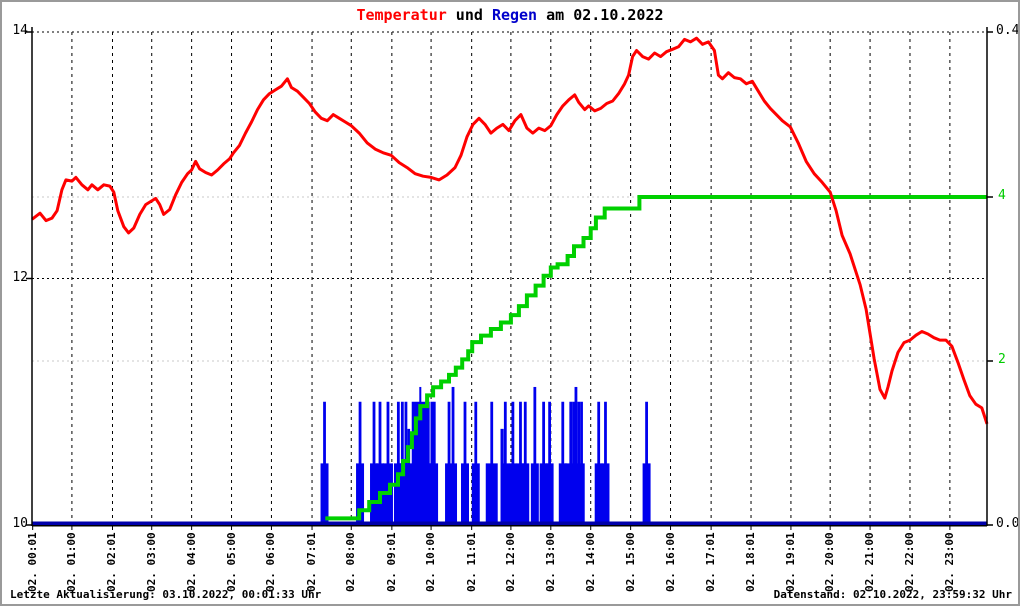 Image resolution: width=1020 pixels, height=606 pixels. I want to click on x-axis-label: 02. 03:00, so click(151, 562).